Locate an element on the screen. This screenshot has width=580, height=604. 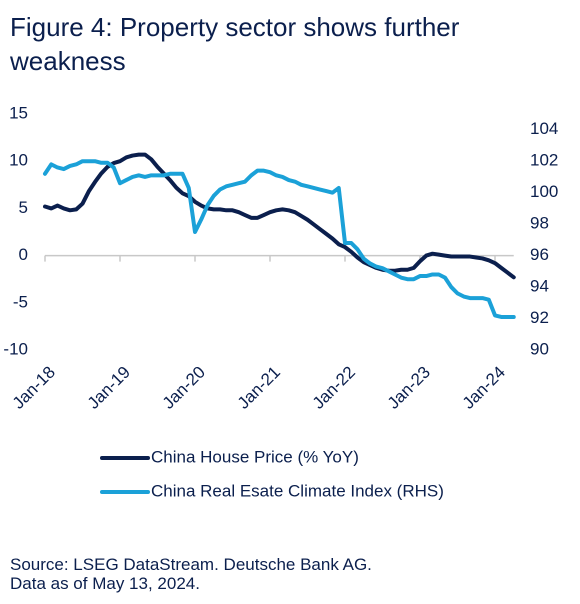
y2-tick-label: 100 is located at coordinates (544, 191).